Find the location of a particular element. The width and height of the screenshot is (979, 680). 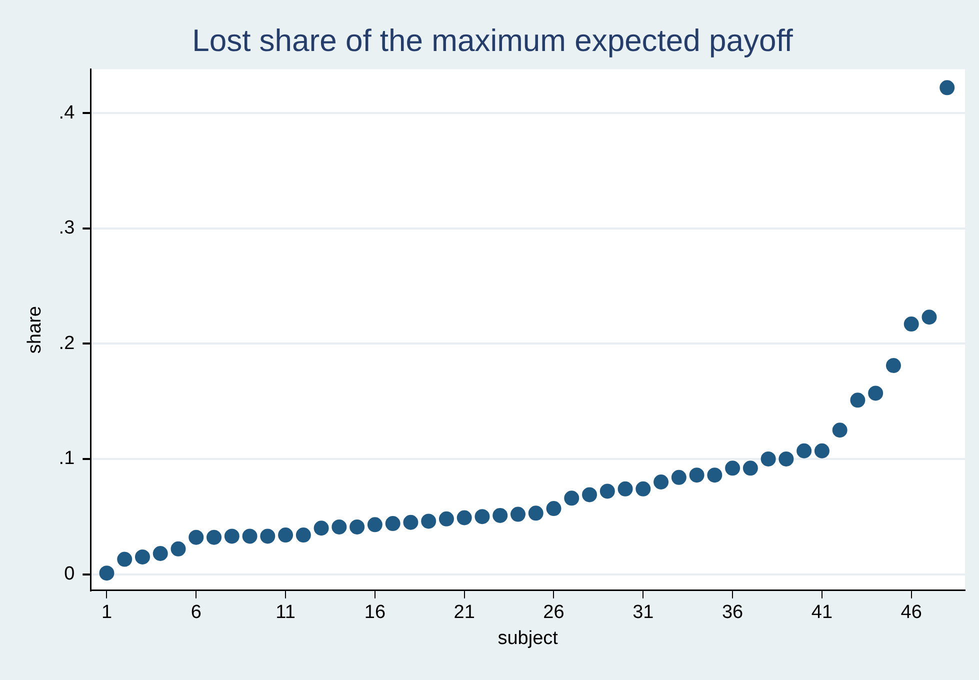

x-axis-title: subject is located at coordinates (528, 638).